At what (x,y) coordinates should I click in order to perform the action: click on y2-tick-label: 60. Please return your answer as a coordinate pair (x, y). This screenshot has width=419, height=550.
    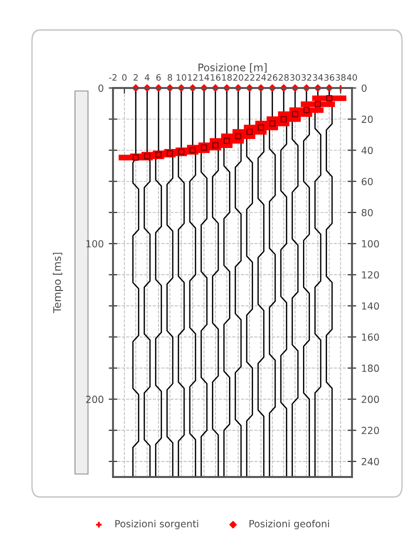
    Looking at the image, I should click on (367, 182).